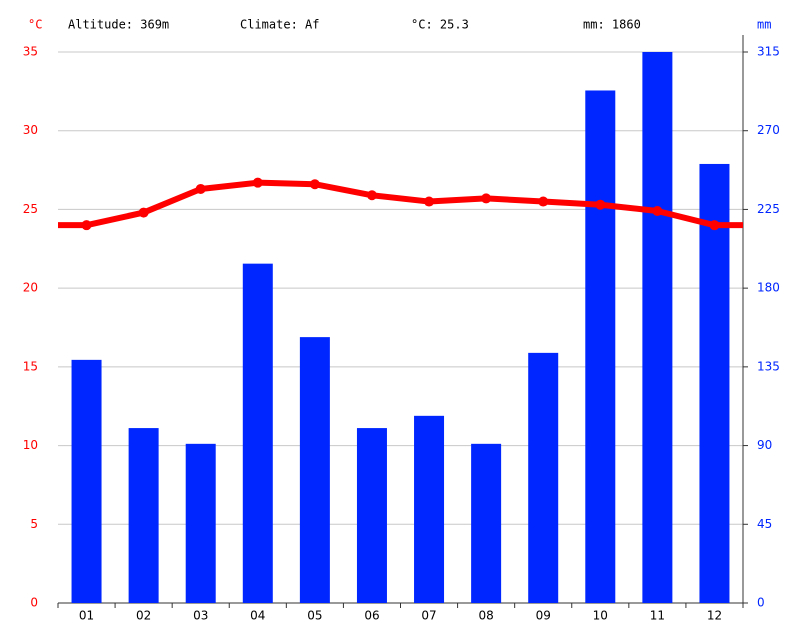 Image resolution: width=804 pixels, height=642 pixels. Describe the element at coordinates (30, 445) in the screenshot. I see `y-tick-label: 10` at that location.